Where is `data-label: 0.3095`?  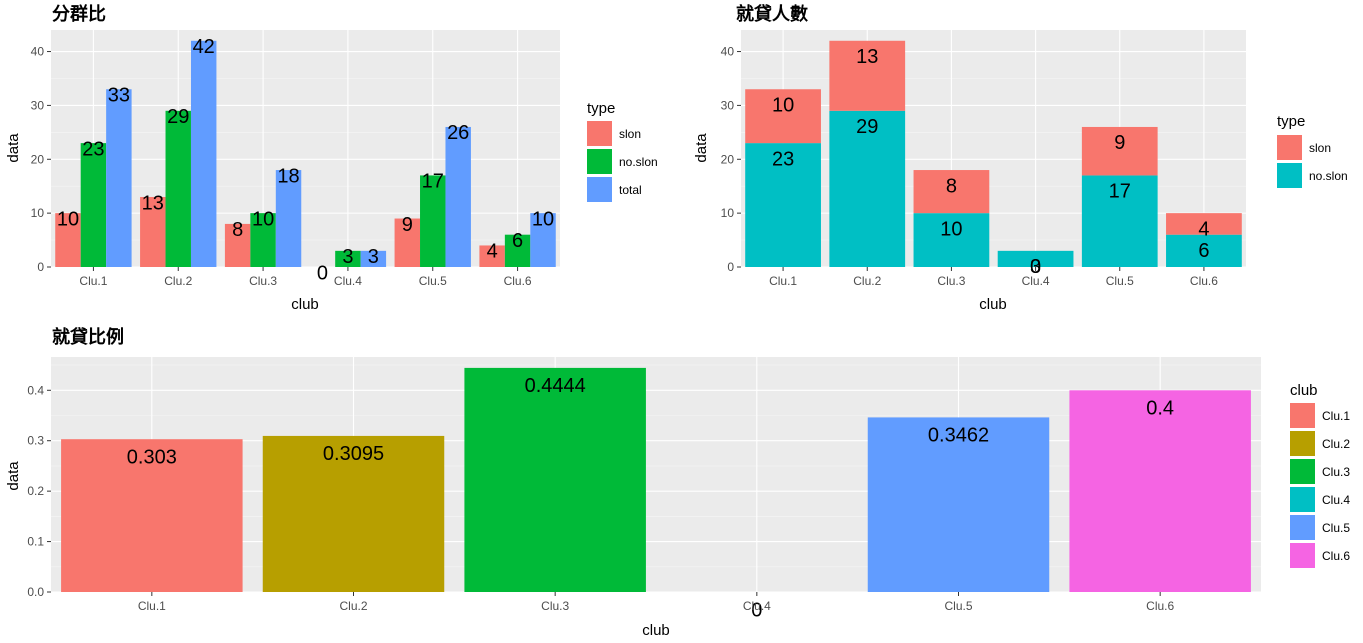 data-label: 0.3095 is located at coordinates (353, 454).